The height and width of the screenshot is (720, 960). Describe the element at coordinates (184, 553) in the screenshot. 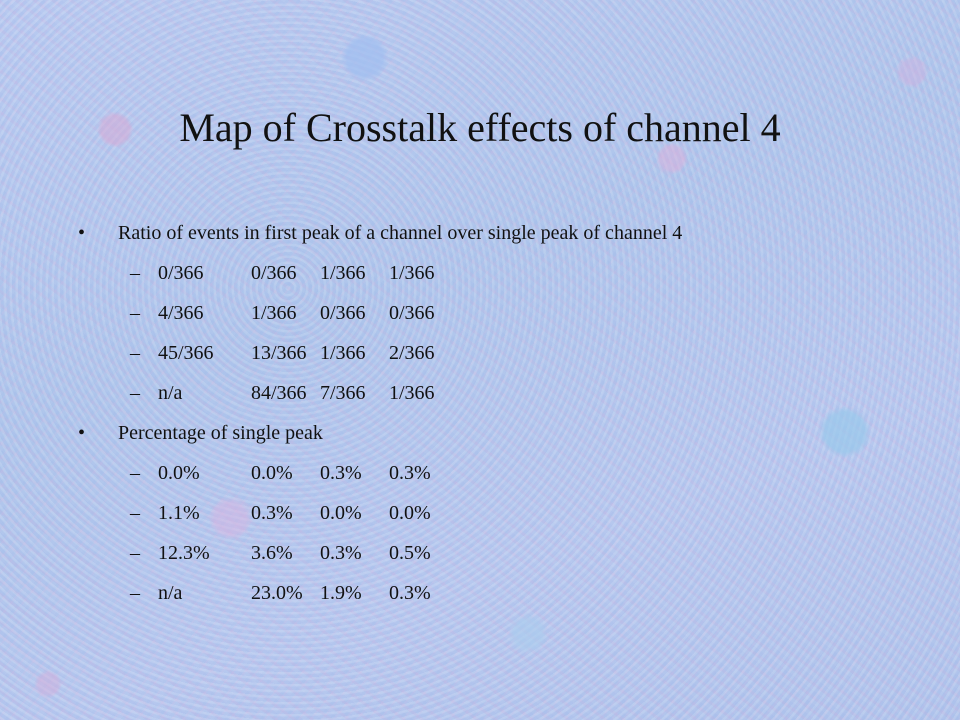

I see `percentage-cell: 12.3%` at that location.